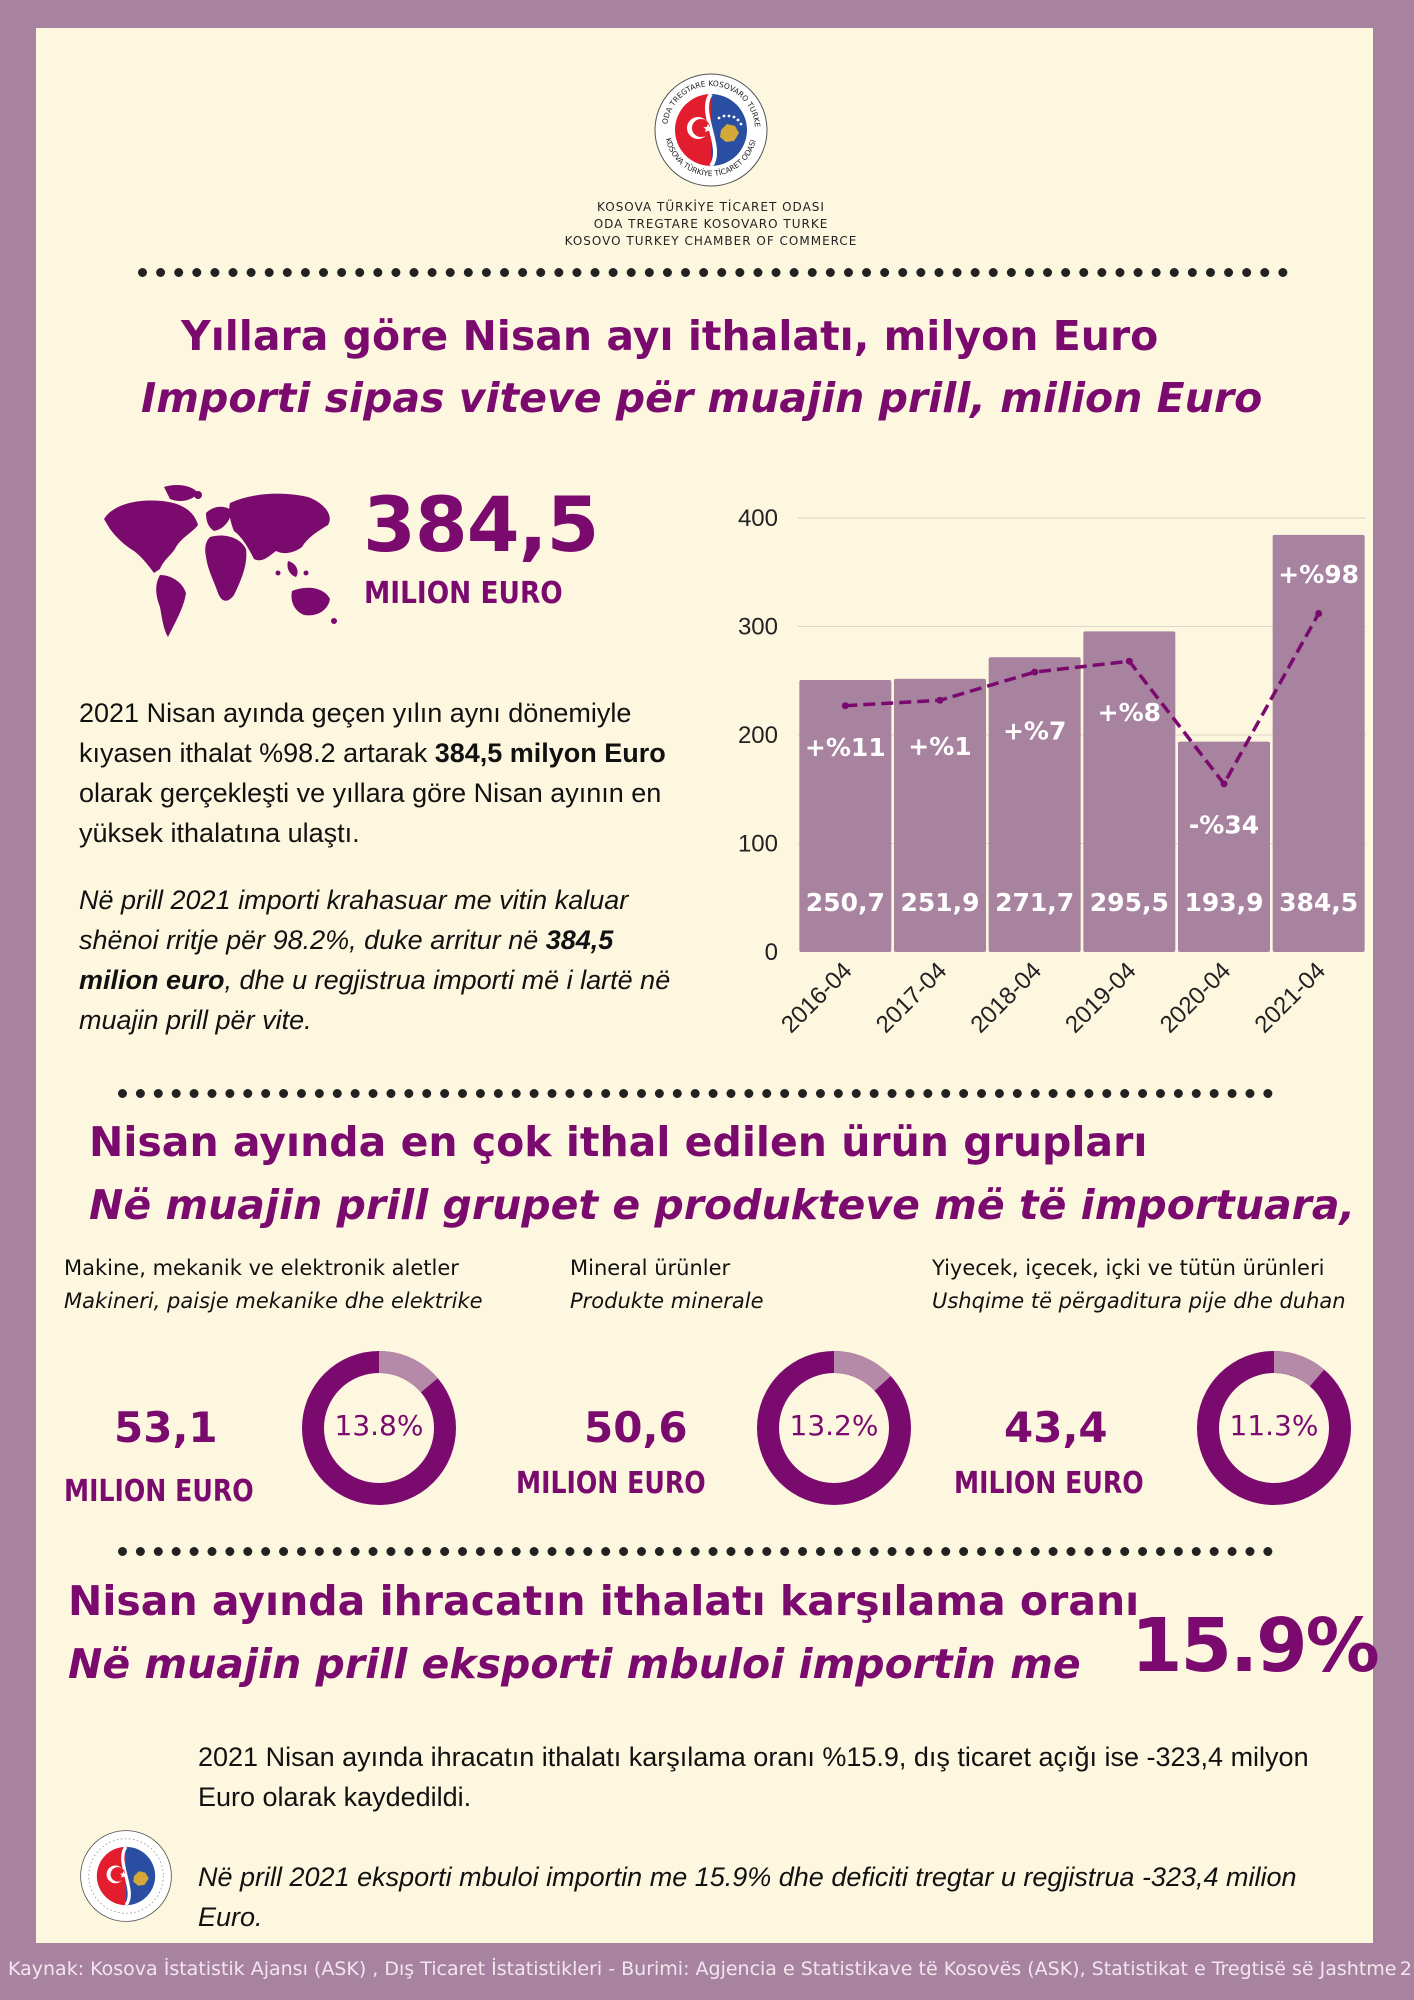 The height and width of the screenshot is (2000, 1414). I want to click on org-name-al: ODA TREGTARE KOSOVARO TURKE, so click(711, 224).